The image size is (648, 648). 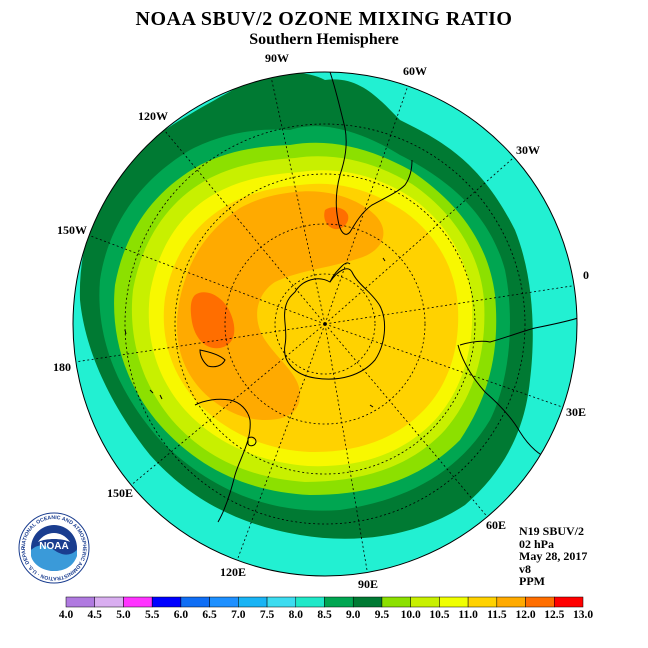 I want to click on colorbar-tick-label: 5.5, so click(x=152, y=615).